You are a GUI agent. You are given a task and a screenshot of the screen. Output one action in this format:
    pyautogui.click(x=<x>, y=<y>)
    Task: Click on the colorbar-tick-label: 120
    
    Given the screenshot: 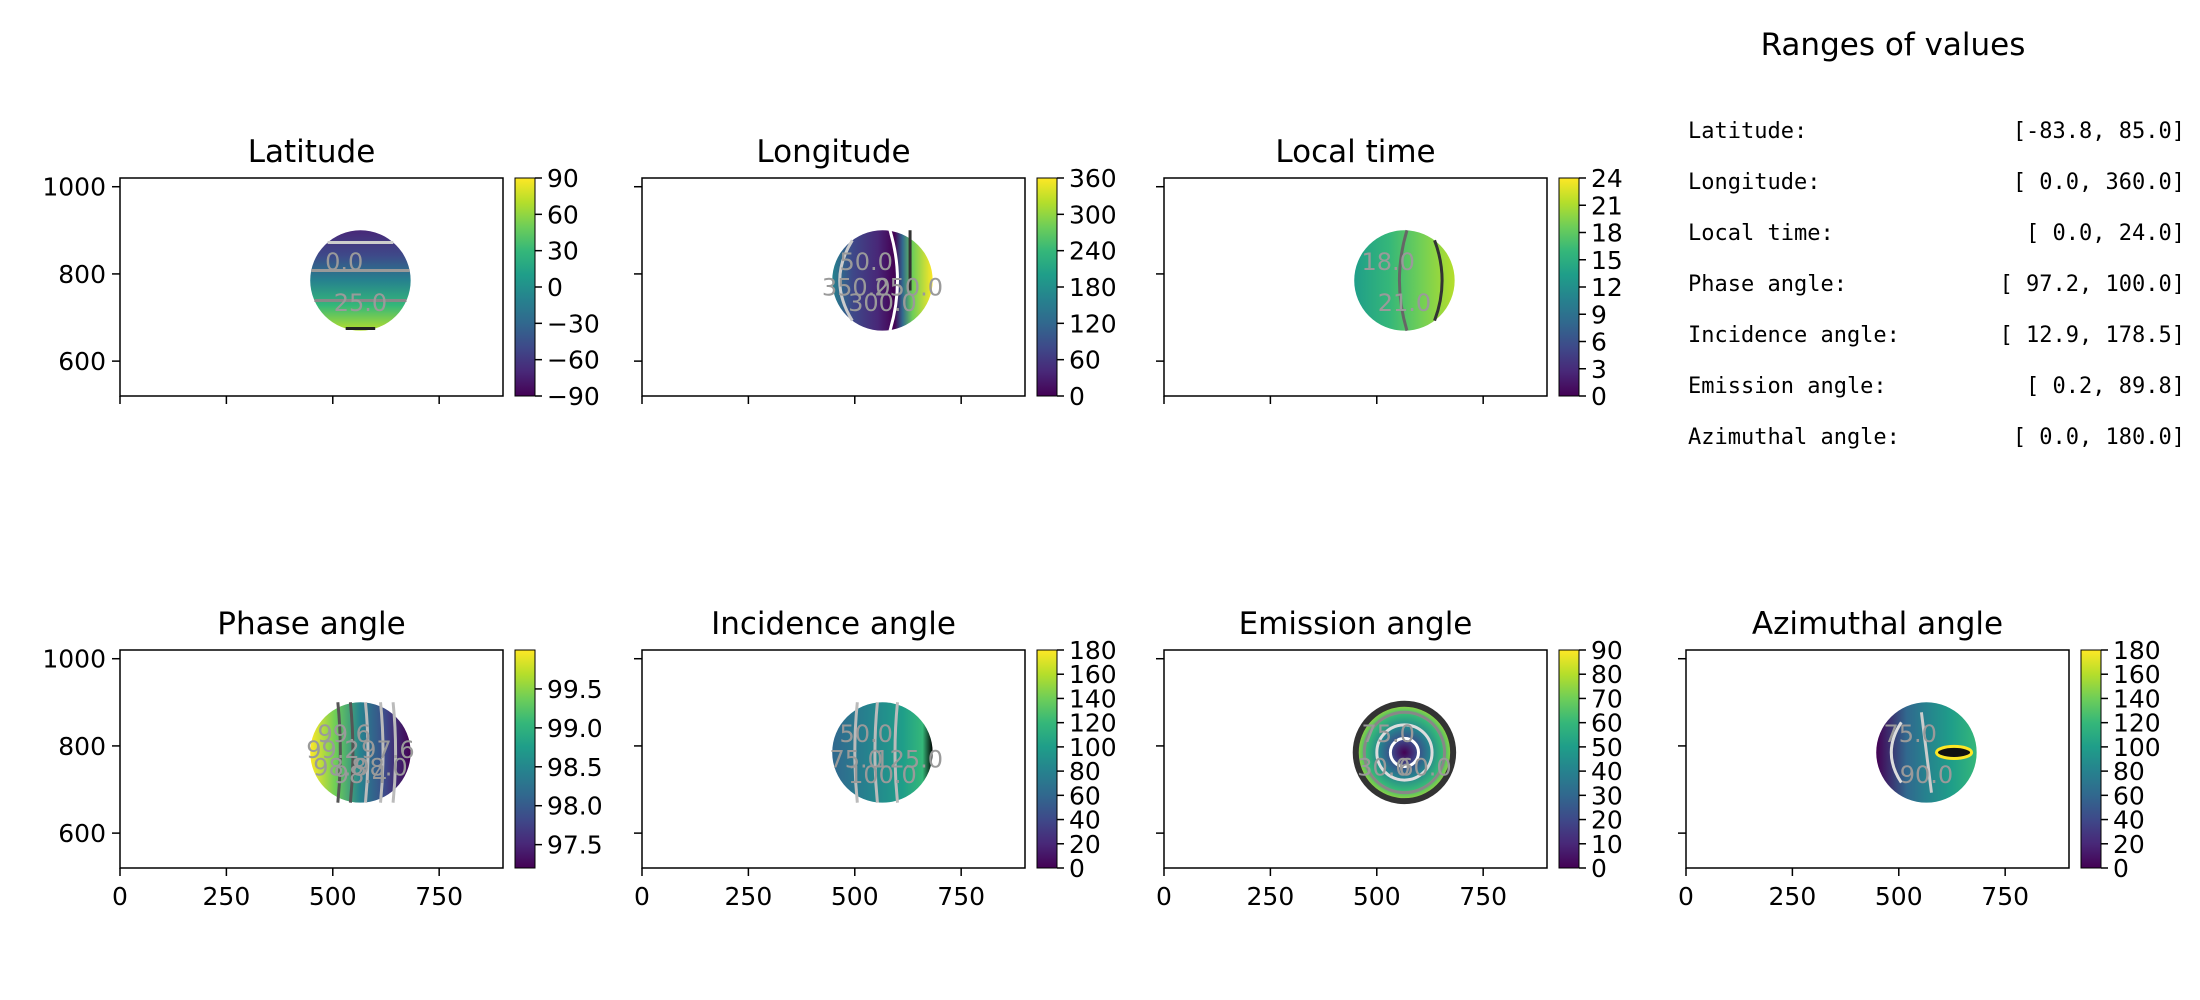 What is the action you would take?
    pyautogui.click(x=2137, y=723)
    